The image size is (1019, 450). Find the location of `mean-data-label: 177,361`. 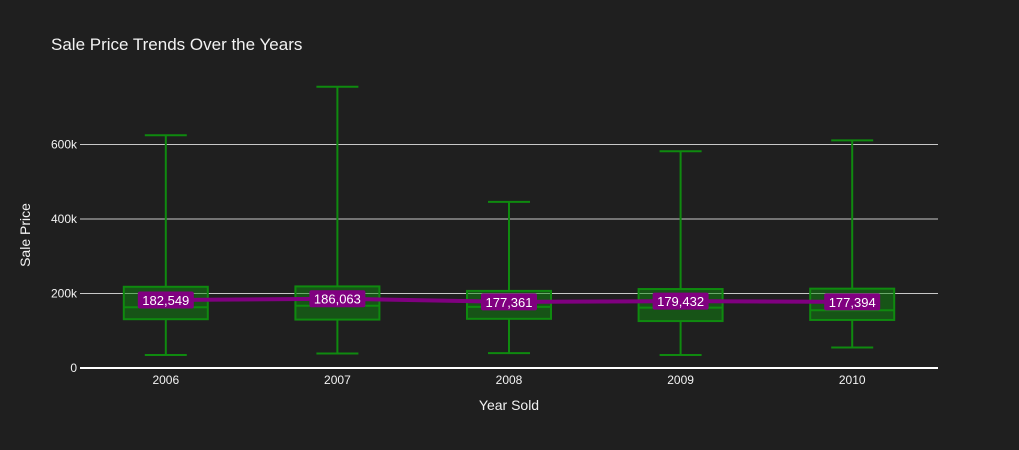

mean-data-label: 177,361 is located at coordinates (509, 302).